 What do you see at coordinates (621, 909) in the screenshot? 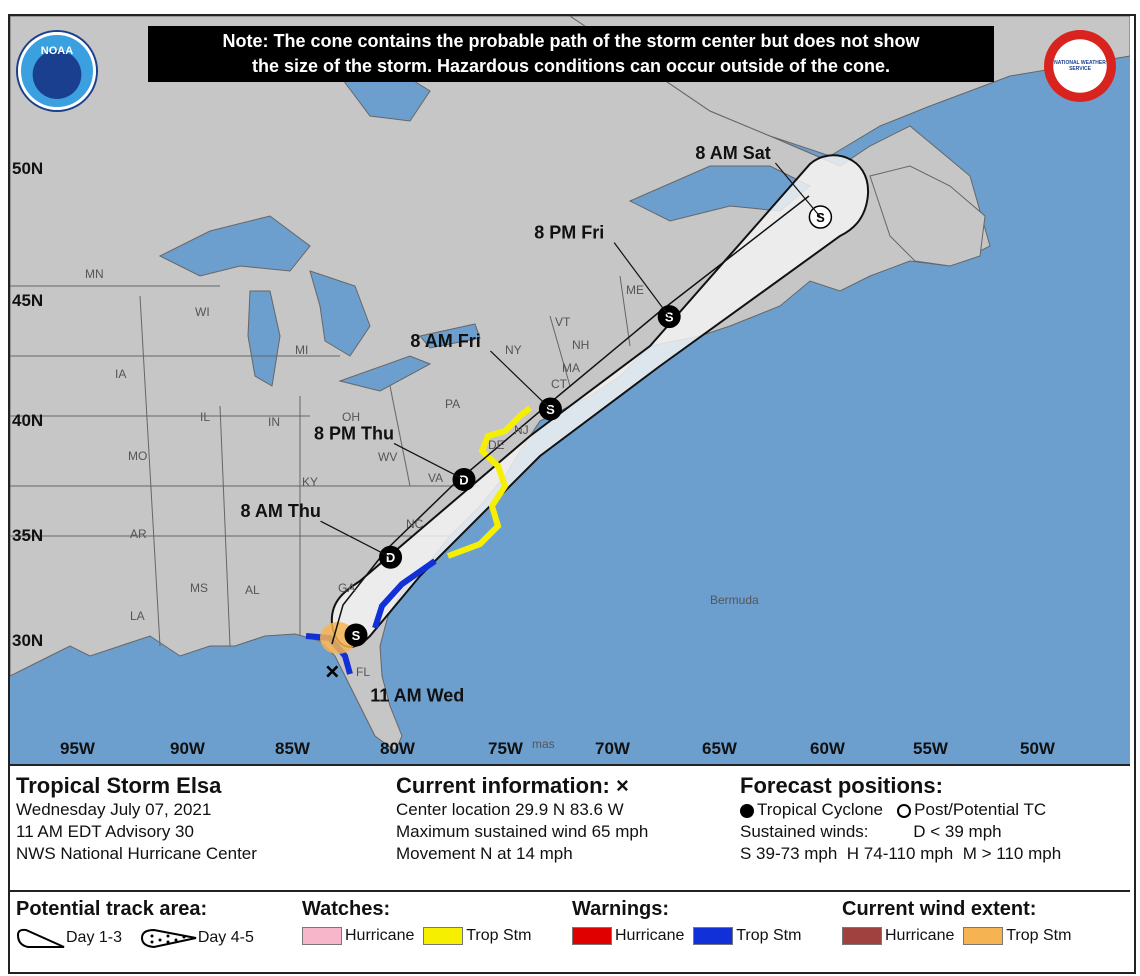
I see `warnings-heading: Warnings:` at bounding box center [621, 909].